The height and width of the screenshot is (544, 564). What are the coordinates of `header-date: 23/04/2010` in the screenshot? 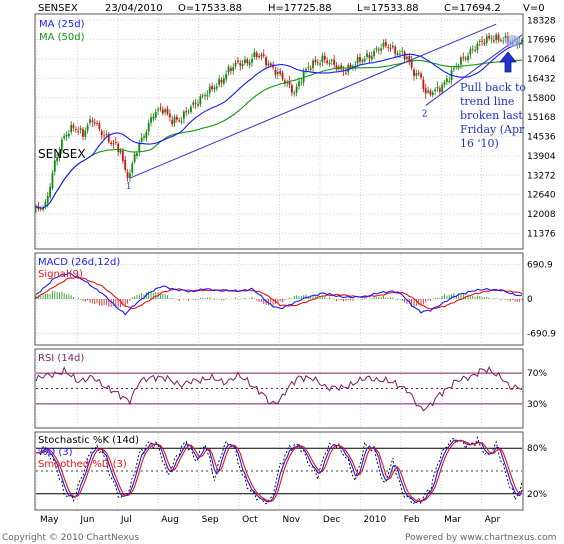 It's located at (134, 8).